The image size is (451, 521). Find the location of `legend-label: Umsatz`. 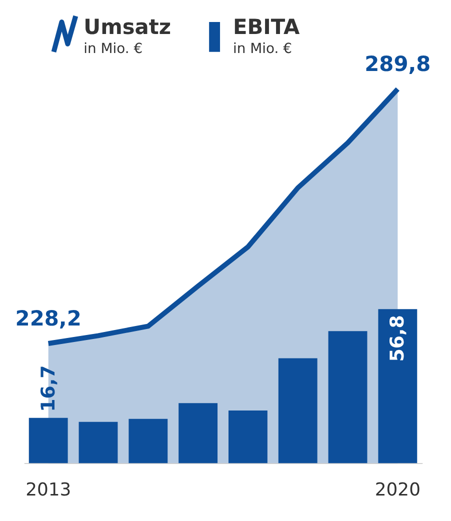

legend-label: Umsatz is located at coordinates (128, 26).